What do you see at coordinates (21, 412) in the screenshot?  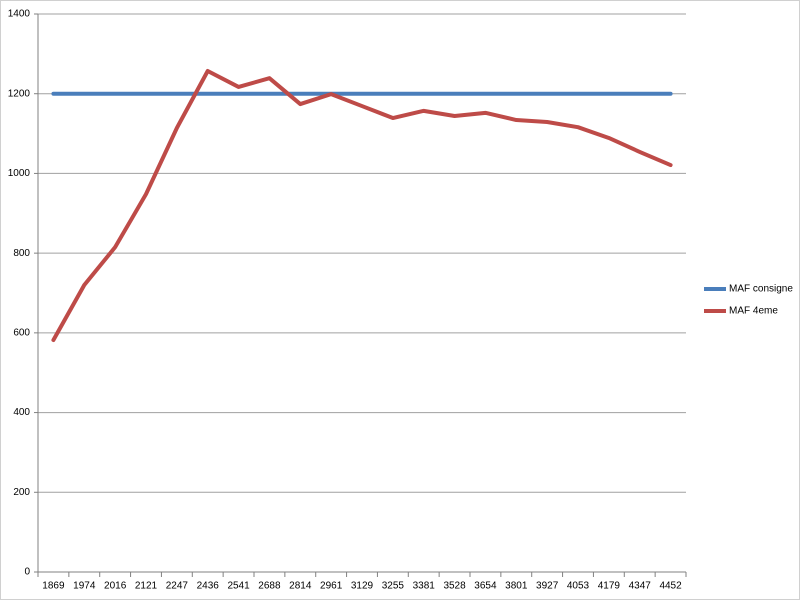 I see `y-tick-label: 400` at bounding box center [21, 412].